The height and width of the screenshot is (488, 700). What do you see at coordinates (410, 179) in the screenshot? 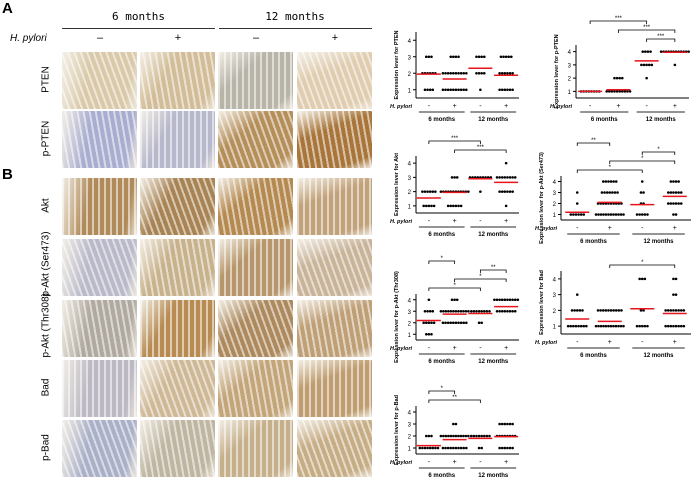
I see `y-tick-label: 3` at bounding box center [410, 179].